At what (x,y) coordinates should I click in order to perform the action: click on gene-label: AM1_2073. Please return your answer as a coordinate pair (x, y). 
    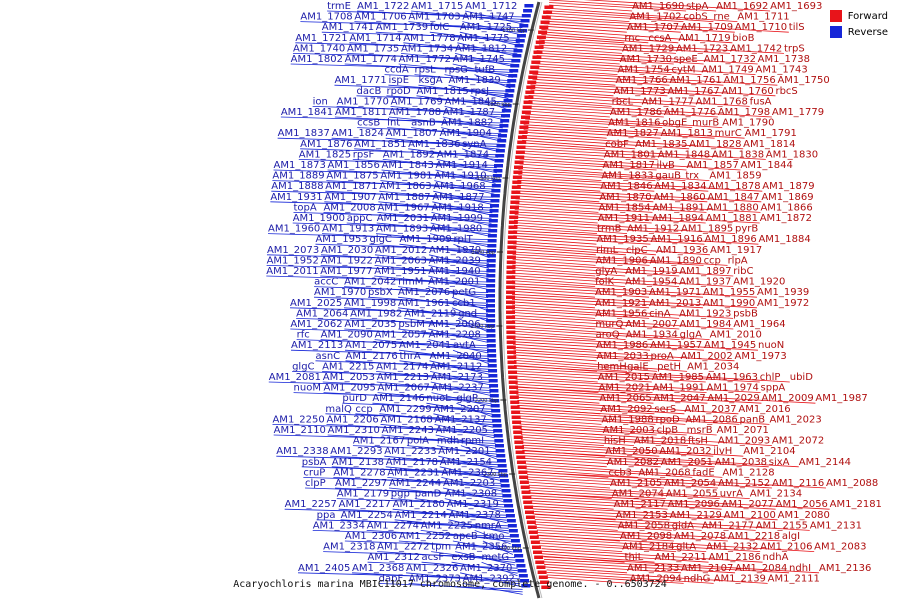
    Looking at the image, I should click on (293, 250).